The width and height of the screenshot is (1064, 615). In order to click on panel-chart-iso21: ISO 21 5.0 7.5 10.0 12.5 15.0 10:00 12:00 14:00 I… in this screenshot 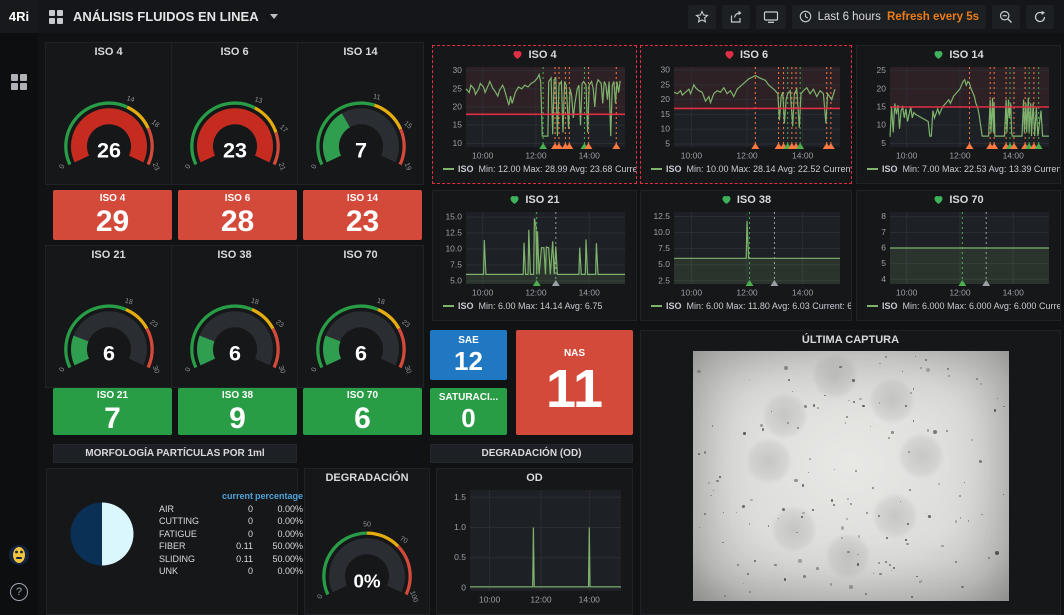, I will do `click(534, 255)`.